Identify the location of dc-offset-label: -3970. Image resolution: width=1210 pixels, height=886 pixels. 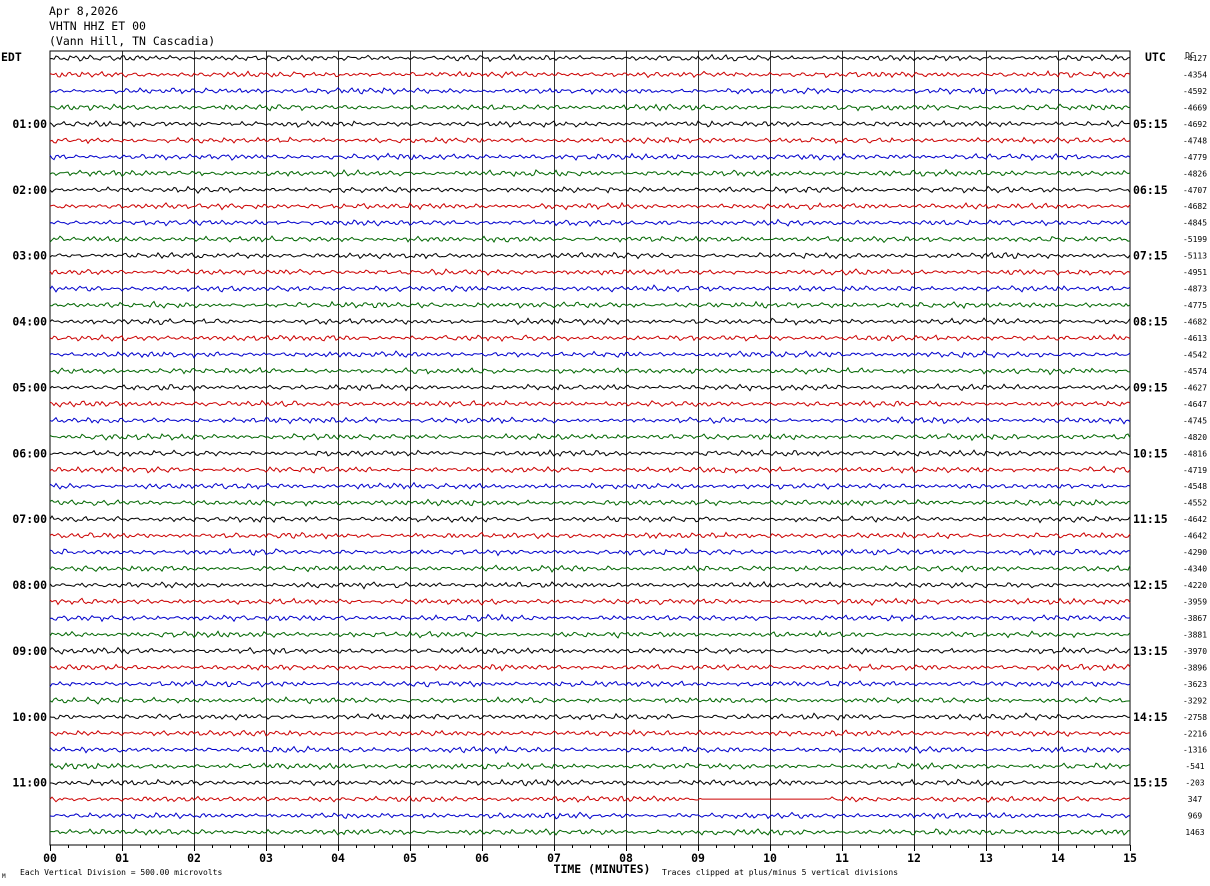
(1195, 651).